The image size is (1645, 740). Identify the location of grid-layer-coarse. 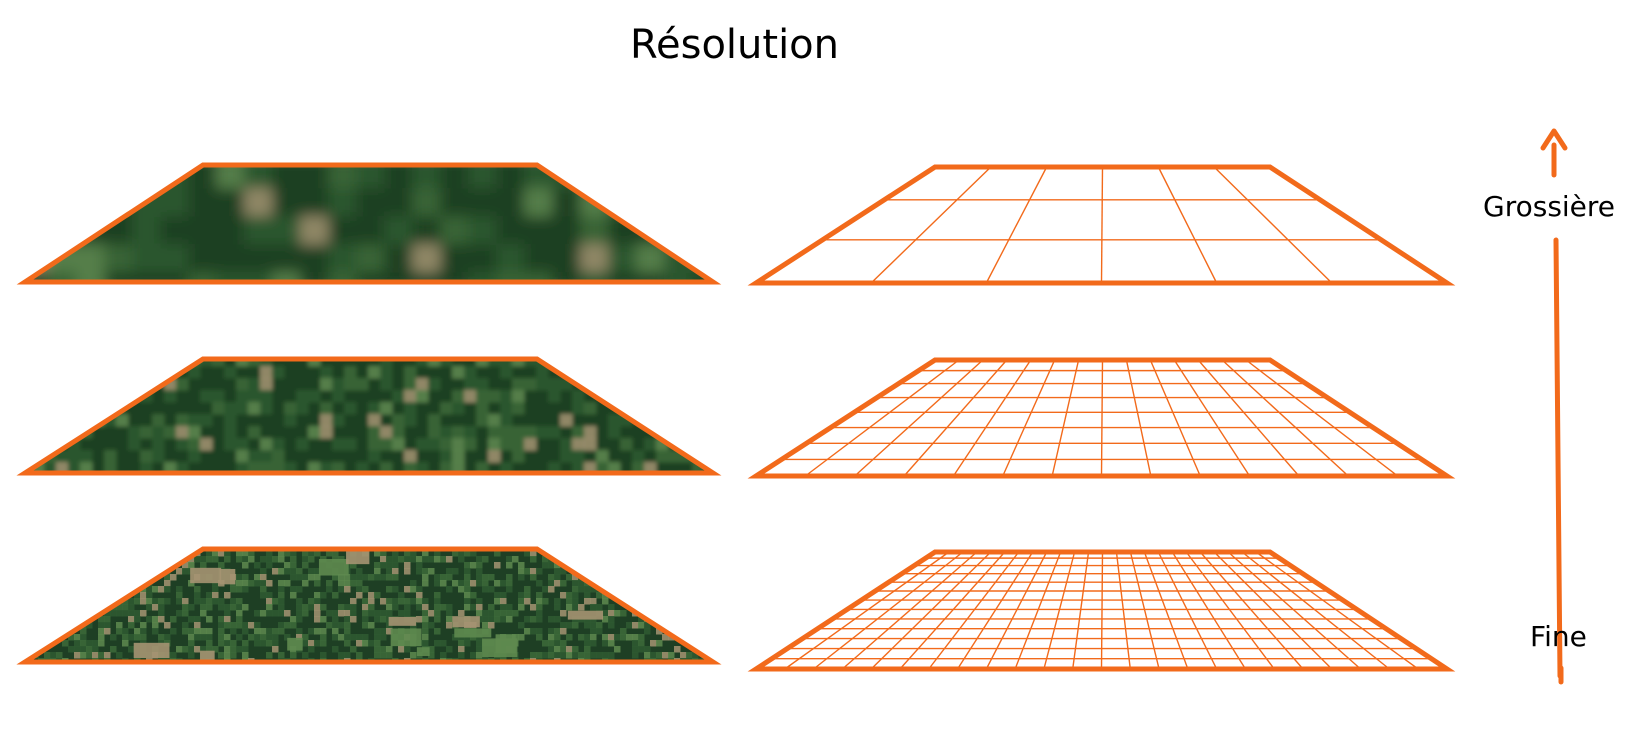
(1101, 225).